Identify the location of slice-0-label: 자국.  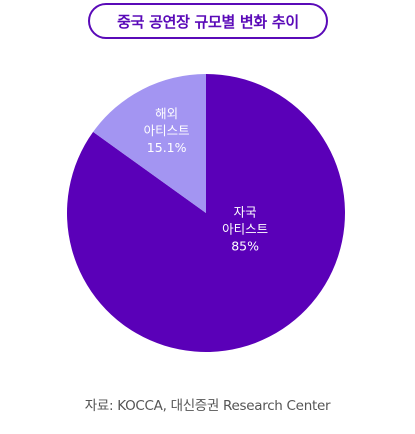
(245, 211).